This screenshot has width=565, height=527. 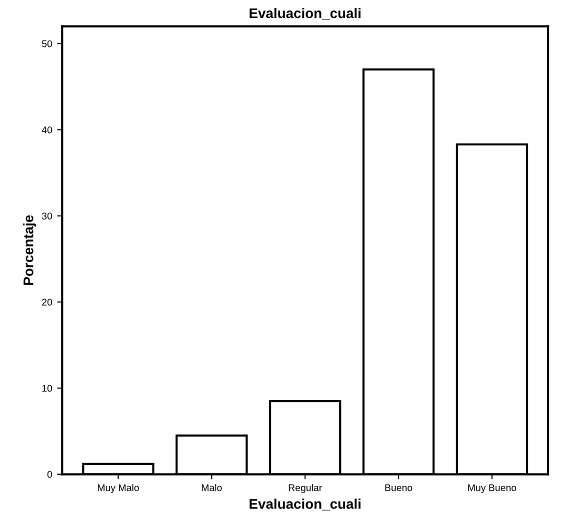 I want to click on y-tick-label: 30, so click(x=47, y=216).